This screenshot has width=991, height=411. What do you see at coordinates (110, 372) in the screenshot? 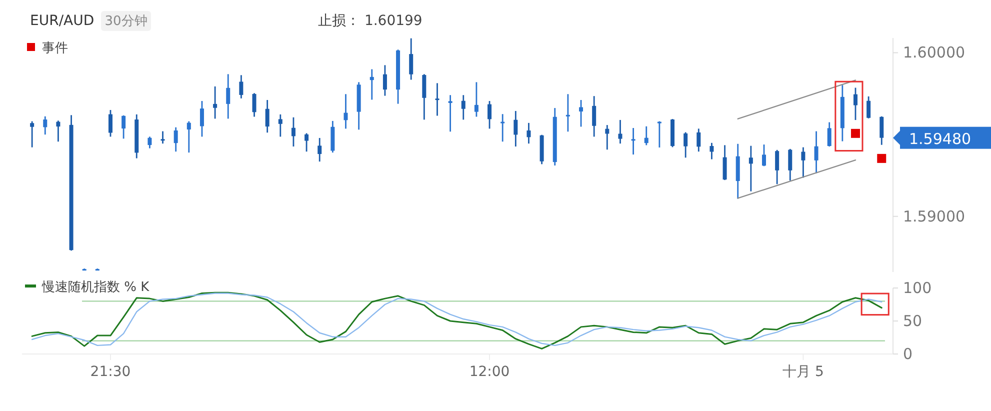
I see `x-tick-label: 21:30` at bounding box center [110, 372].